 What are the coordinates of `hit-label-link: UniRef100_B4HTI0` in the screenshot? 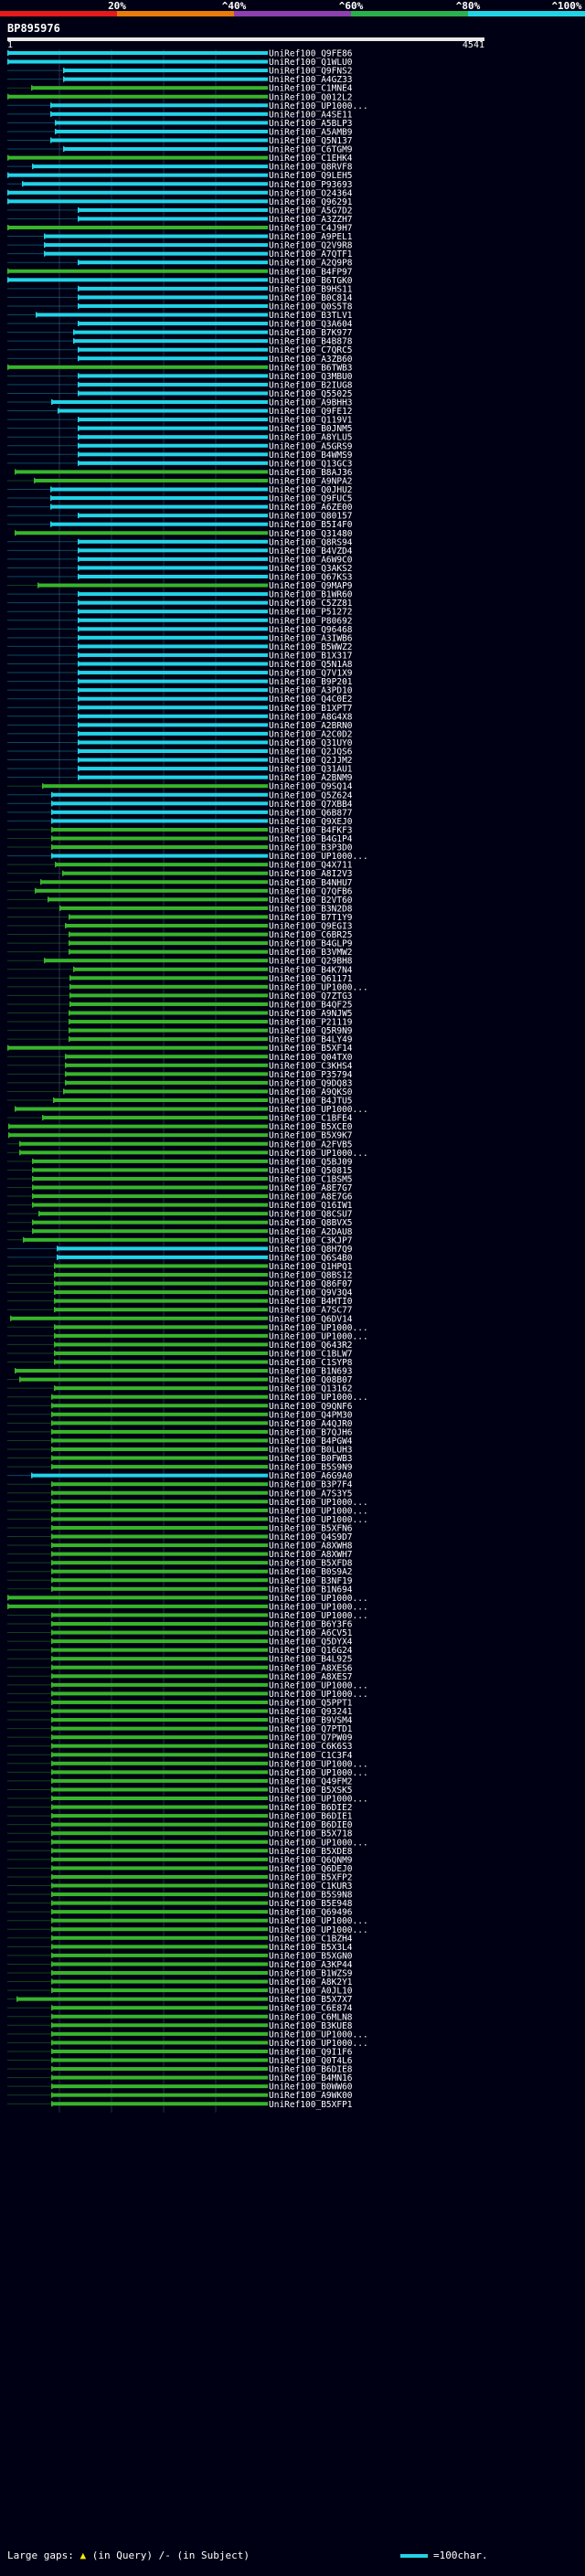 It's located at (311, 1302).